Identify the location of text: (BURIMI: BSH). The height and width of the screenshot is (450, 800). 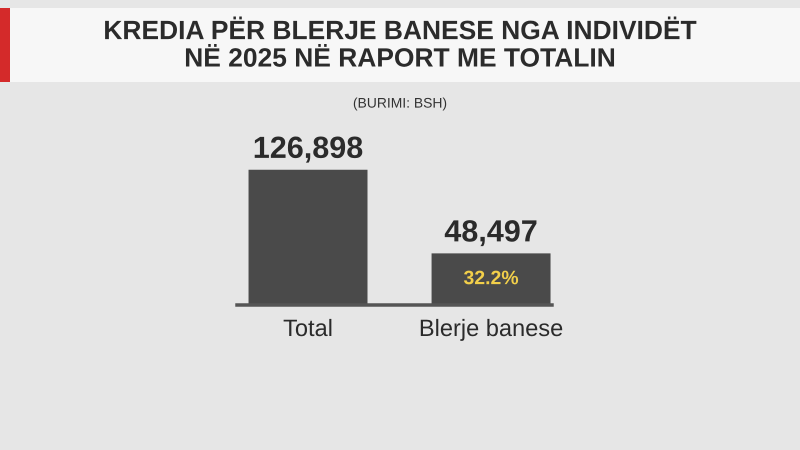
(400, 104).